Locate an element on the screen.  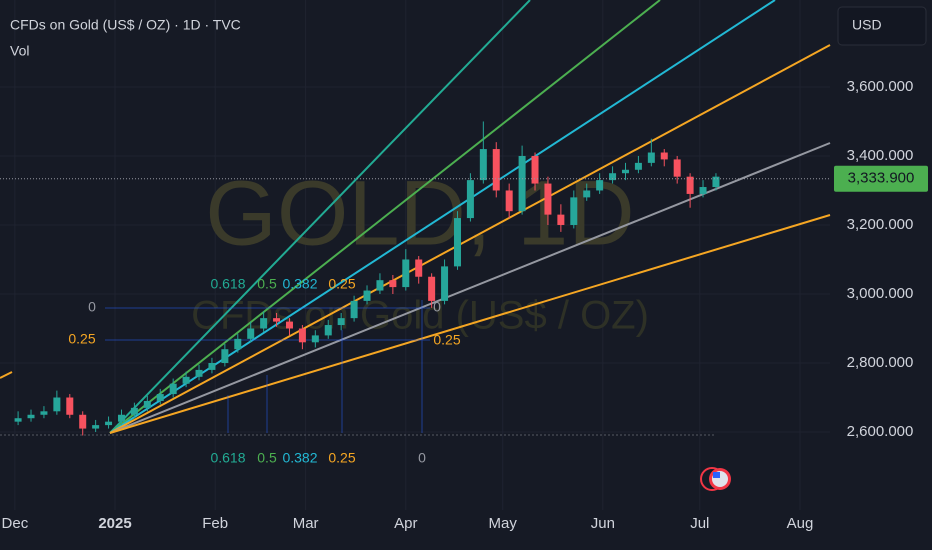
y-tick-label: 3,200.000 is located at coordinates (880, 224).